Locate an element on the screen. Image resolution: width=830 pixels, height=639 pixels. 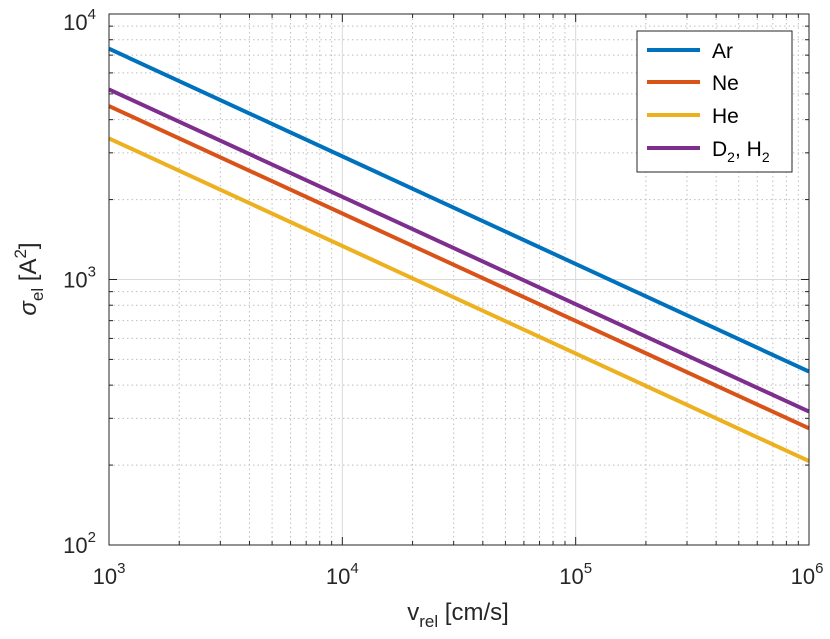
y-tick-label: 10² is located at coordinates (79, 543).